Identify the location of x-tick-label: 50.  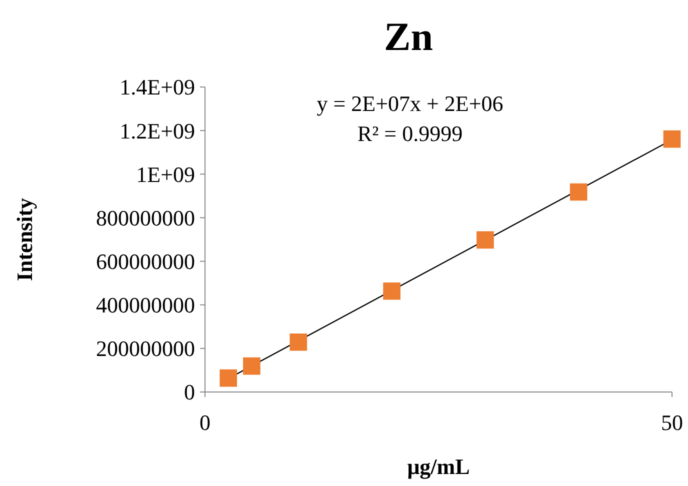
(672, 422).